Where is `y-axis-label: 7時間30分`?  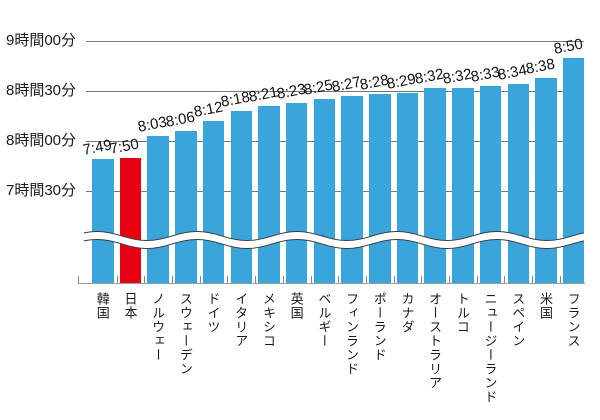 y-axis-label: 7時間30分 is located at coordinates (41, 190).